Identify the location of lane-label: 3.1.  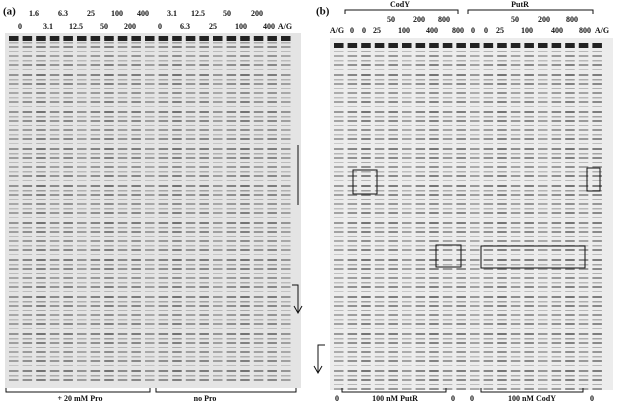
(48, 26).